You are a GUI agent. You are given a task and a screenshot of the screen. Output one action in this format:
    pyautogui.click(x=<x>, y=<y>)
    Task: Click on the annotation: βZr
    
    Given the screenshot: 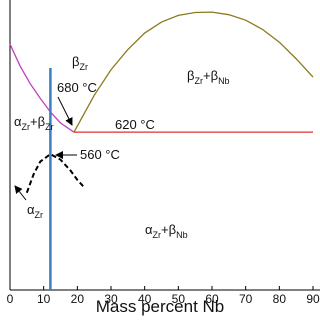 What is the action you would take?
    pyautogui.click(x=80, y=63)
    